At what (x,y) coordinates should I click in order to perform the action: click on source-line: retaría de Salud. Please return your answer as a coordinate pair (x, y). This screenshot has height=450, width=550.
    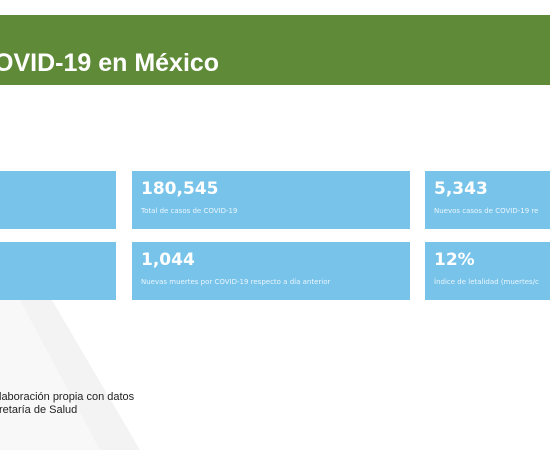
    Looking at the image, I should click on (39, 410).